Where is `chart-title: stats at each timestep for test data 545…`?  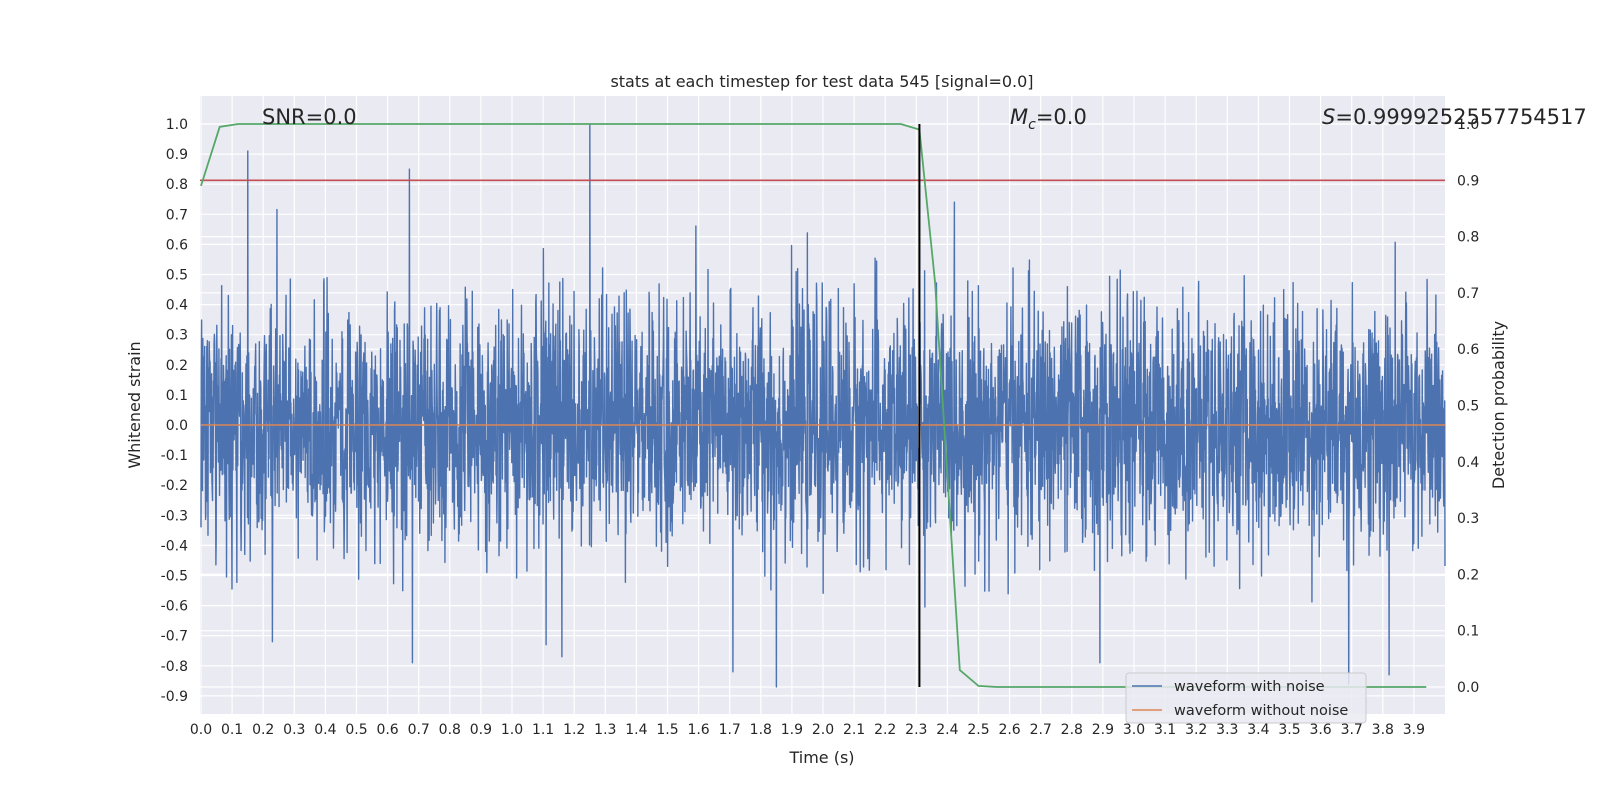
chart-title: stats at each timestep for test data 545… is located at coordinates (821, 81).